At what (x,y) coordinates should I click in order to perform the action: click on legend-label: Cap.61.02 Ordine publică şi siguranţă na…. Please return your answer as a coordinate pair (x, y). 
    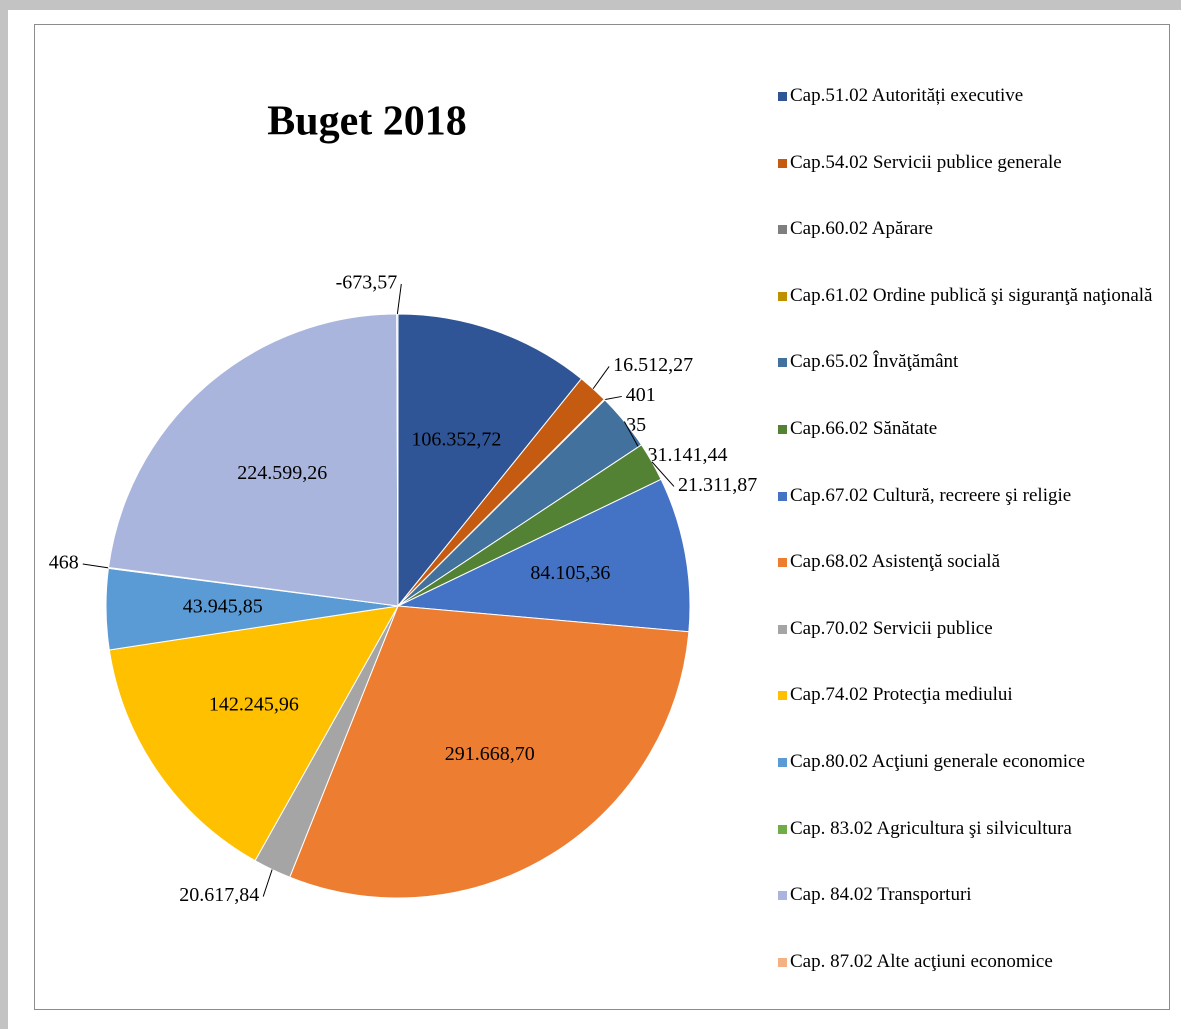
    Looking at the image, I should click on (971, 295).